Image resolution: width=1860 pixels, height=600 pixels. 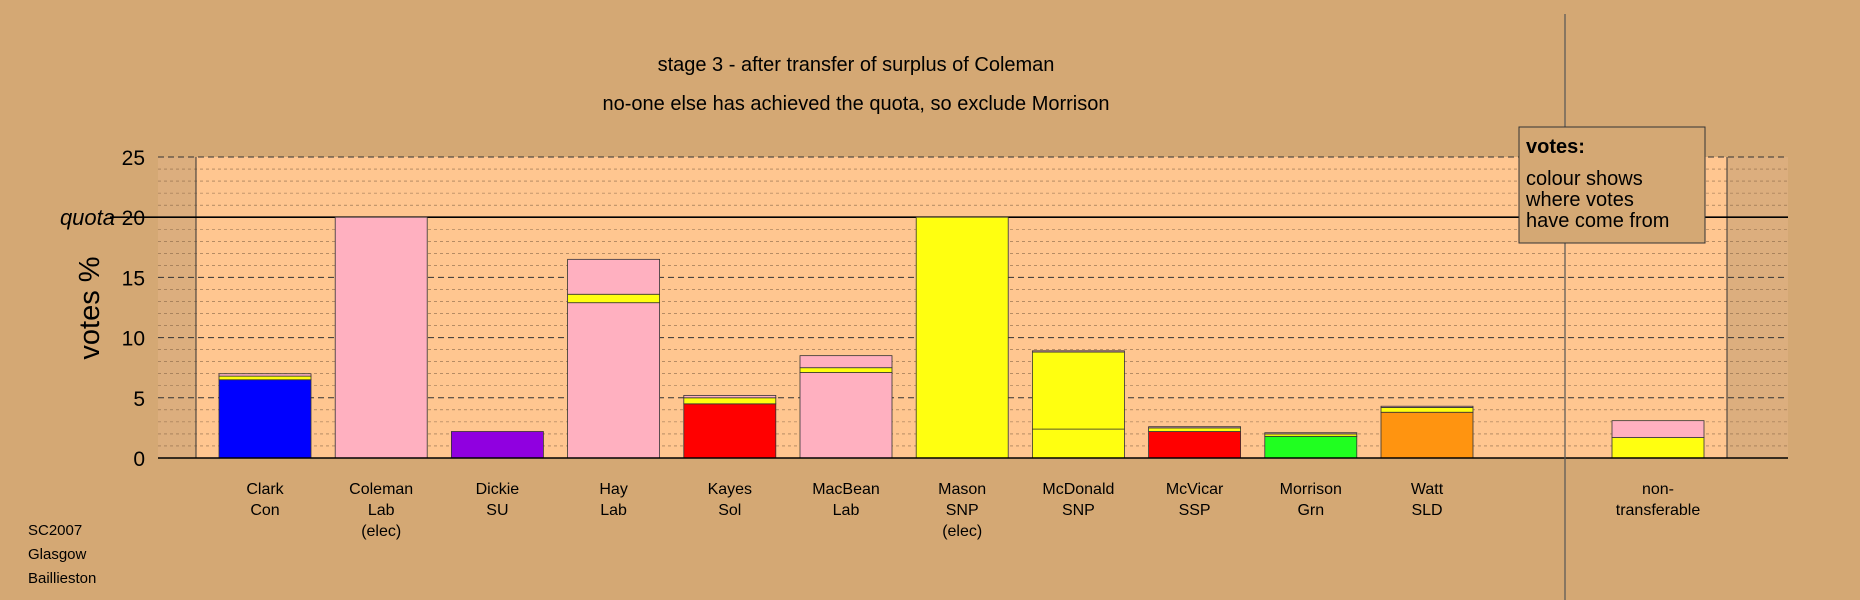 What do you see at coordinates (1426, 510) in the screenshot?
I see `x-tick-label: SLD` at bounding box center [1426, 510].